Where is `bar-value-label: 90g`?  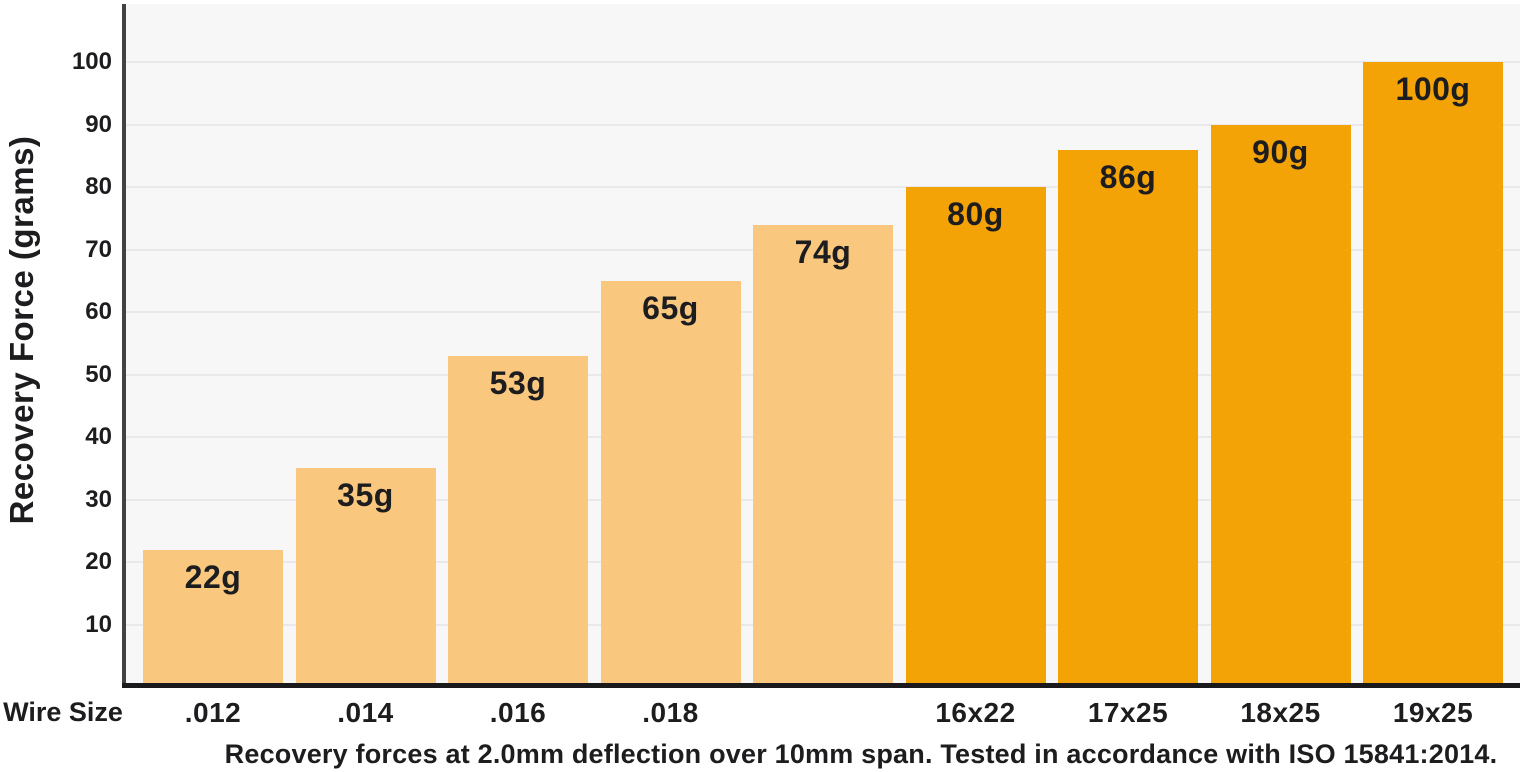 bar-value-label: 90g is located at coordinates (1280, 151).